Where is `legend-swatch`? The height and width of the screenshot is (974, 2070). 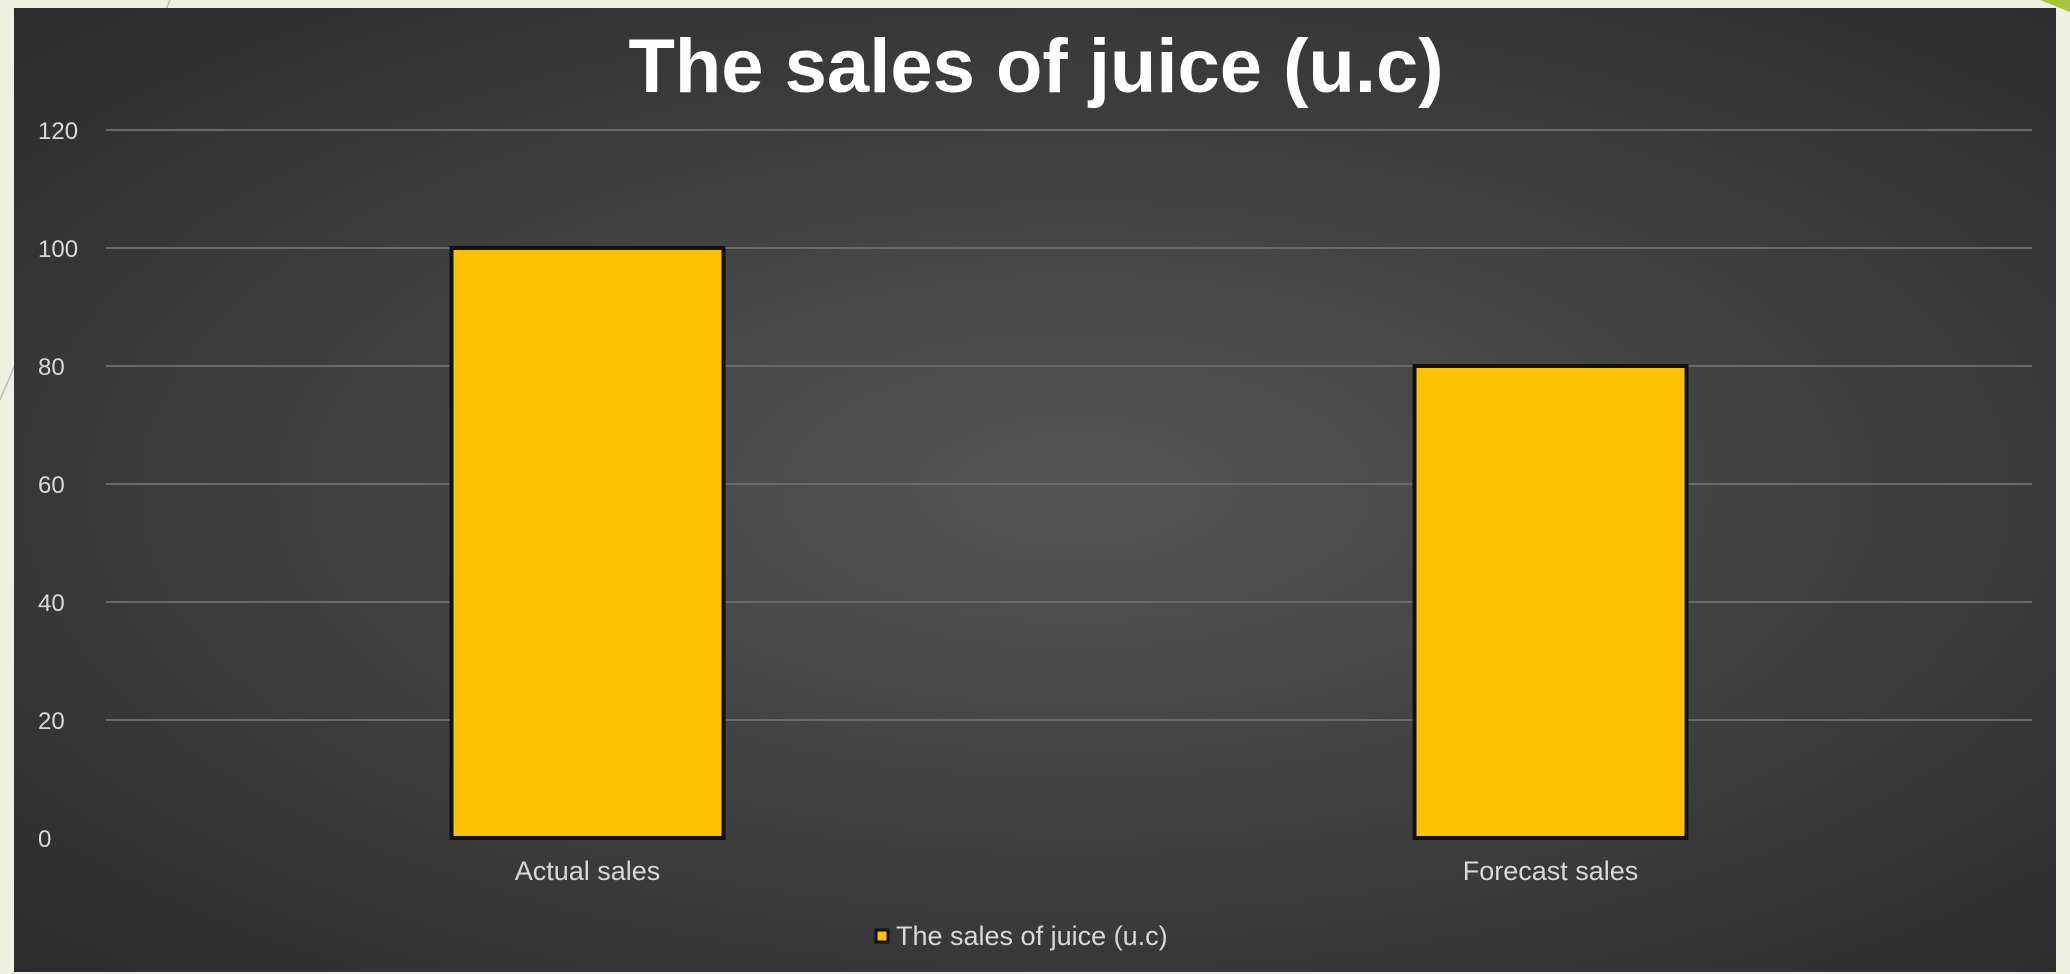
legend-swatch is located at coordinates (882, 936).